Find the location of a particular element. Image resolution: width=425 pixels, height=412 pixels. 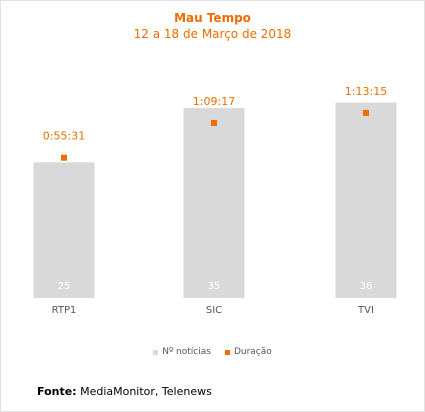

duration-marker-tvi is located at coordinates (366, 112).